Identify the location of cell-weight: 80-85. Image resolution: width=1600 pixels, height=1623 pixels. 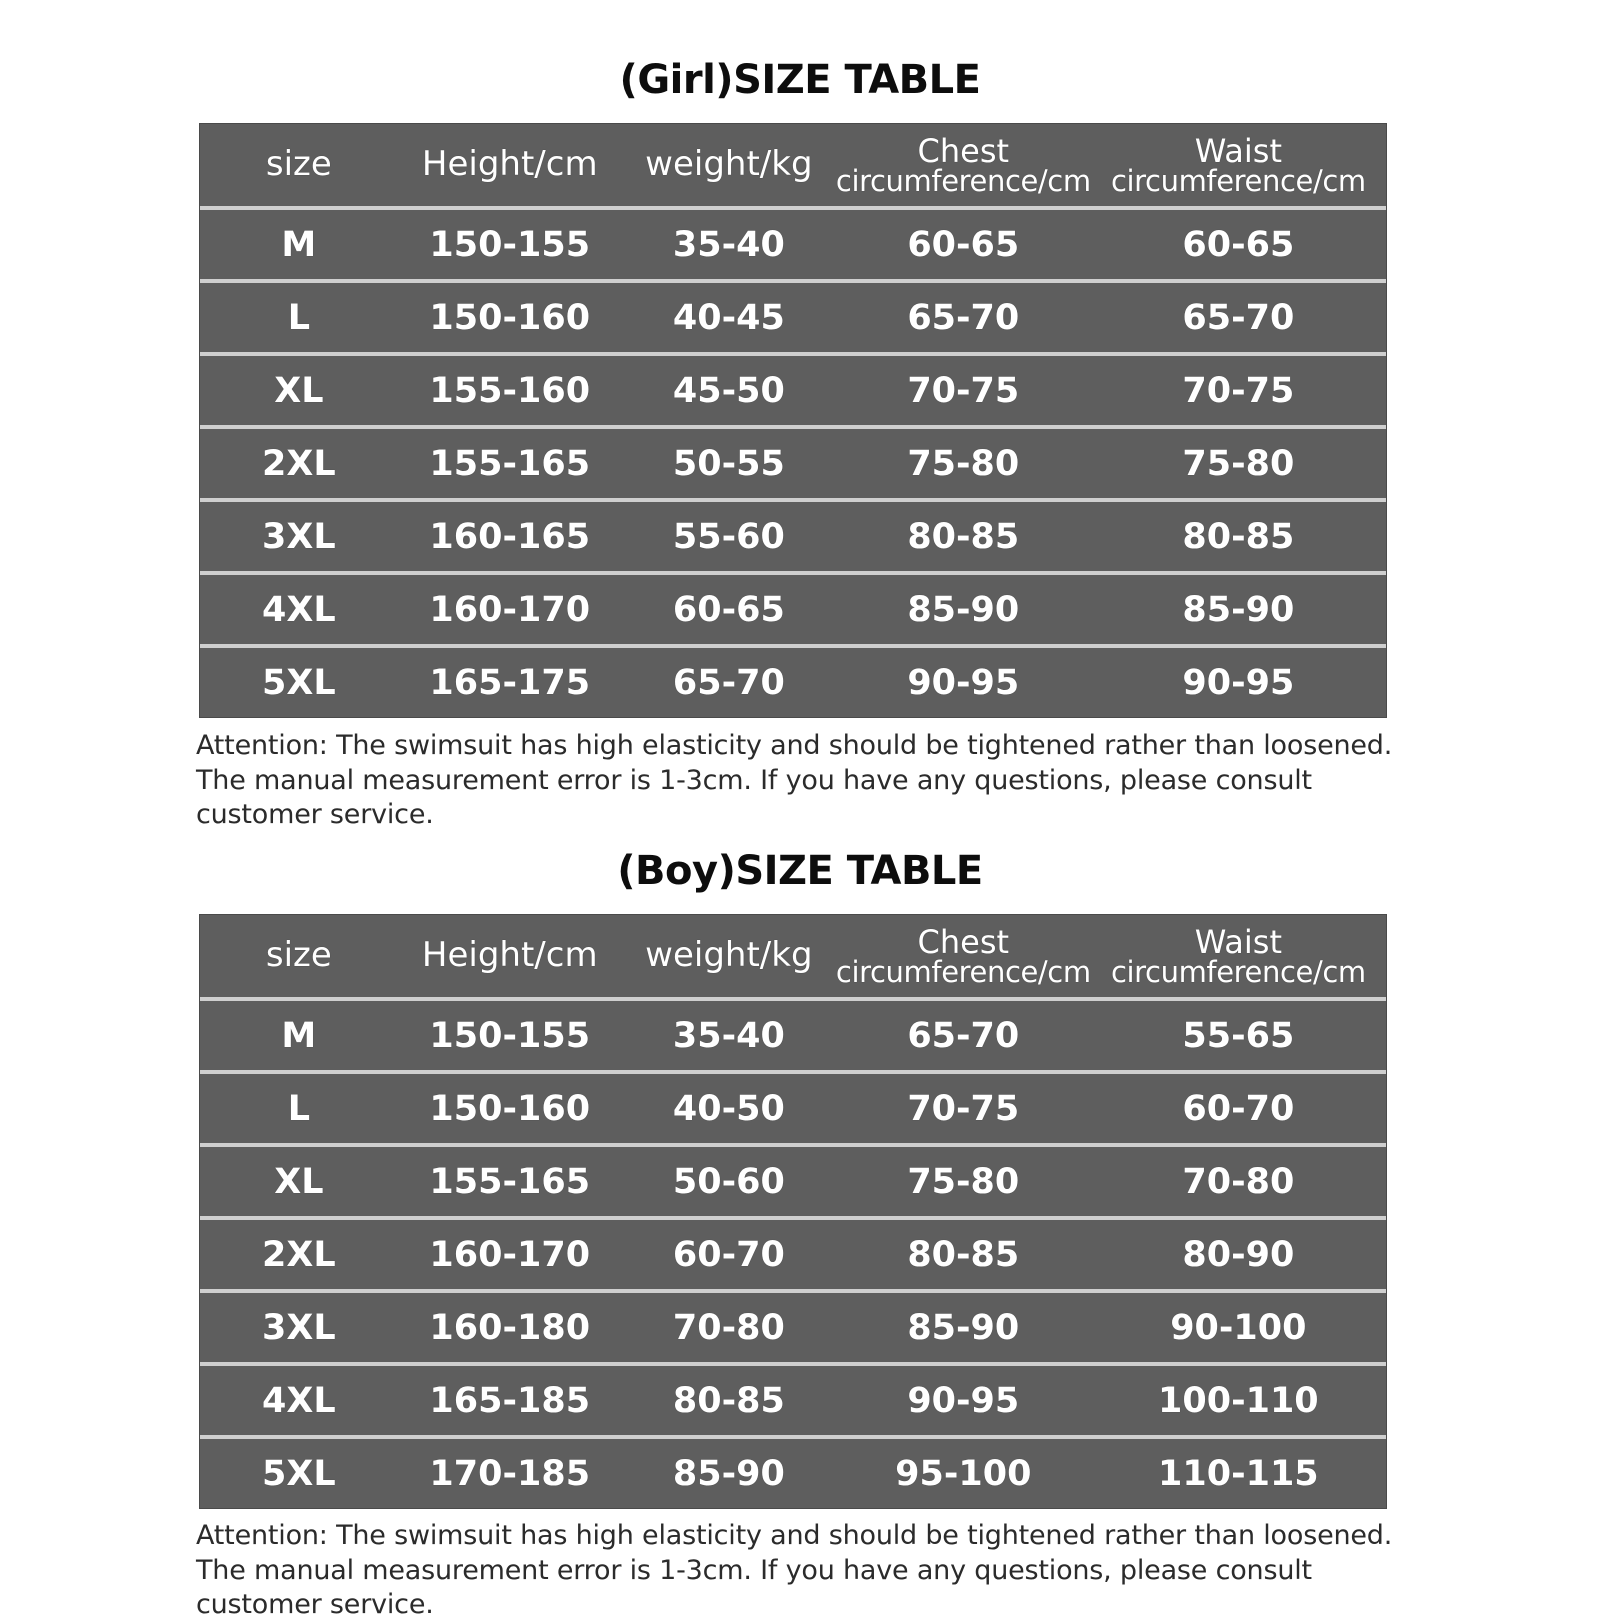
(728, 1399).